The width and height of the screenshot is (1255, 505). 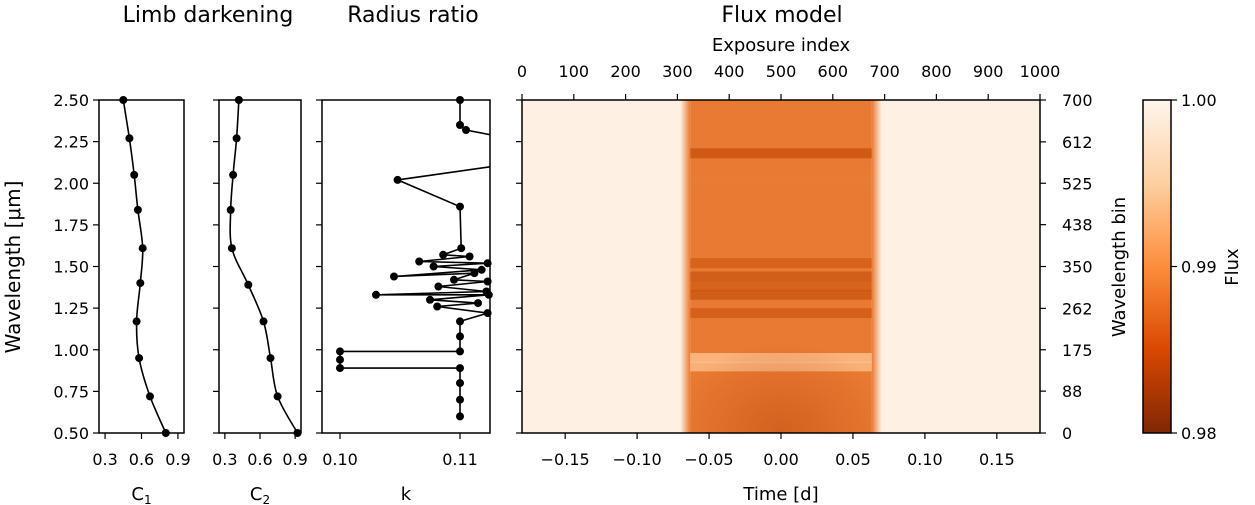 What do you see at coordinates (141, 494) in the screenshot?
I see `x-axis-label: C1` at bounding box center [141, 494].